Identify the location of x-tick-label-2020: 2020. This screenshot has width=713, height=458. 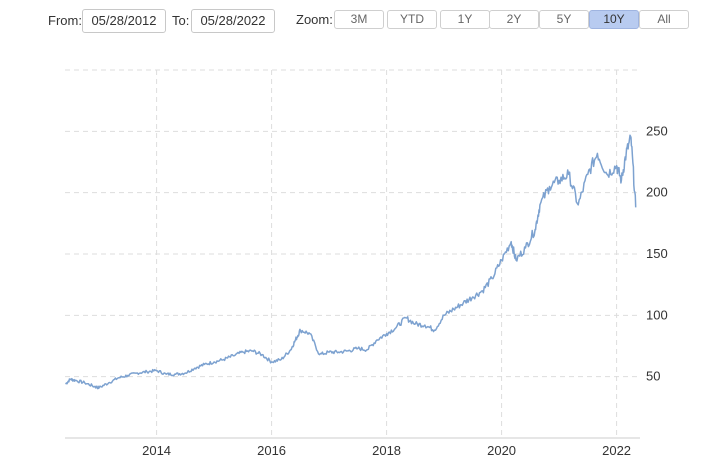
(501, 450).